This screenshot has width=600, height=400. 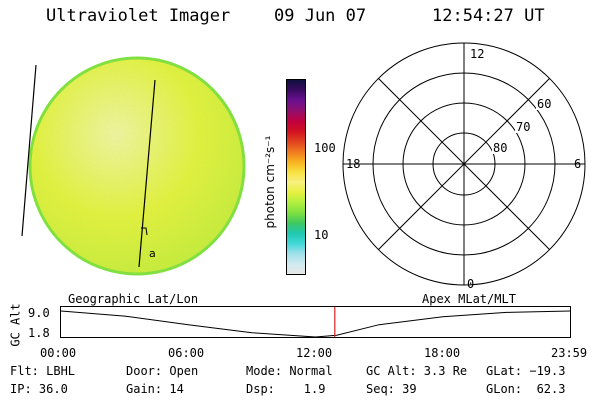 I want to click on info-door: Door: Open, so click(x=162, y=371).